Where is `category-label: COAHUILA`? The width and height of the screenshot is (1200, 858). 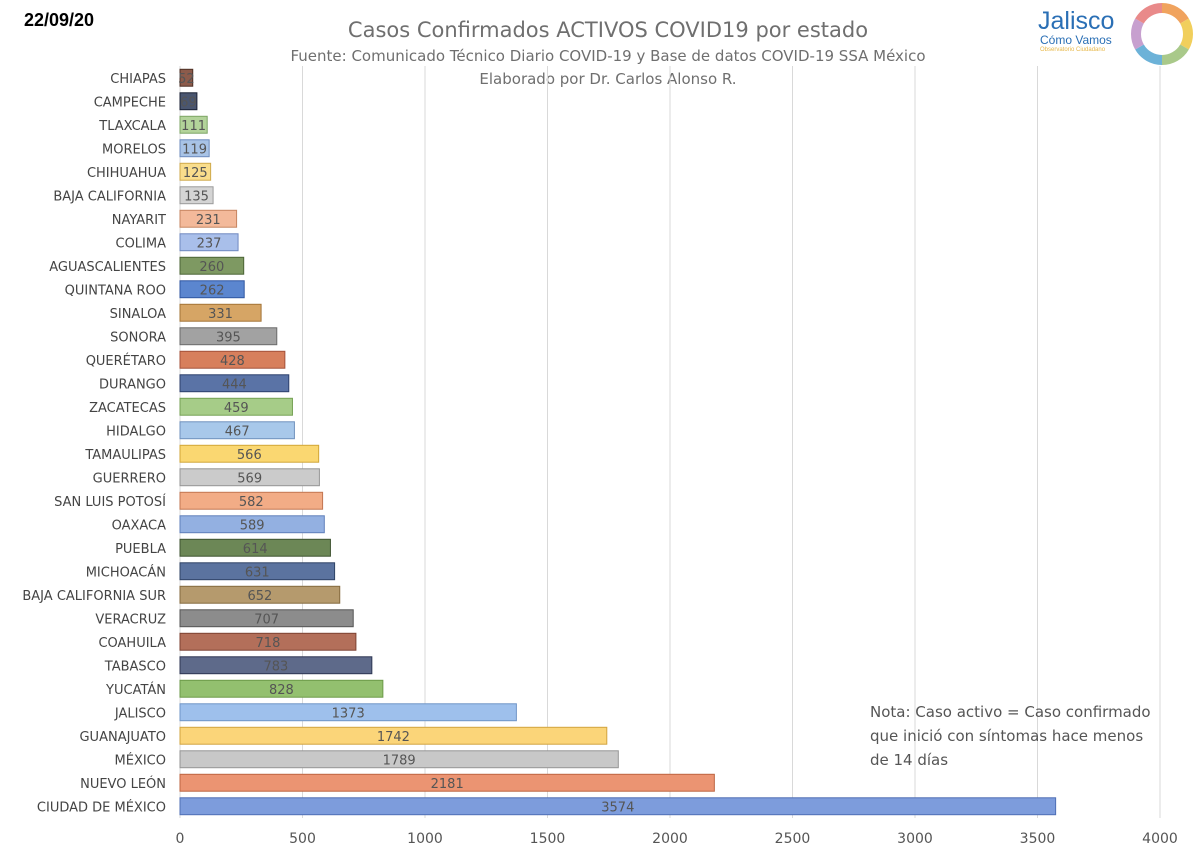
category-label: COAHUILA is located at coordinates (132, 643).